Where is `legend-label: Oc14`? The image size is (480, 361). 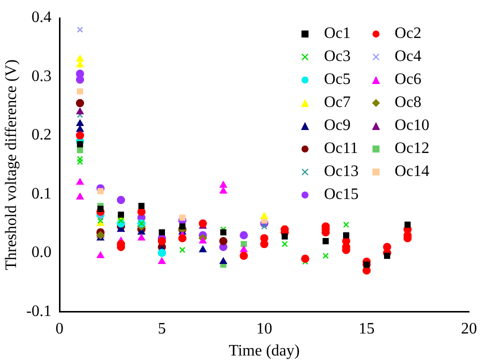 legend-label: Oc14 is located at coordinates (412, 172).